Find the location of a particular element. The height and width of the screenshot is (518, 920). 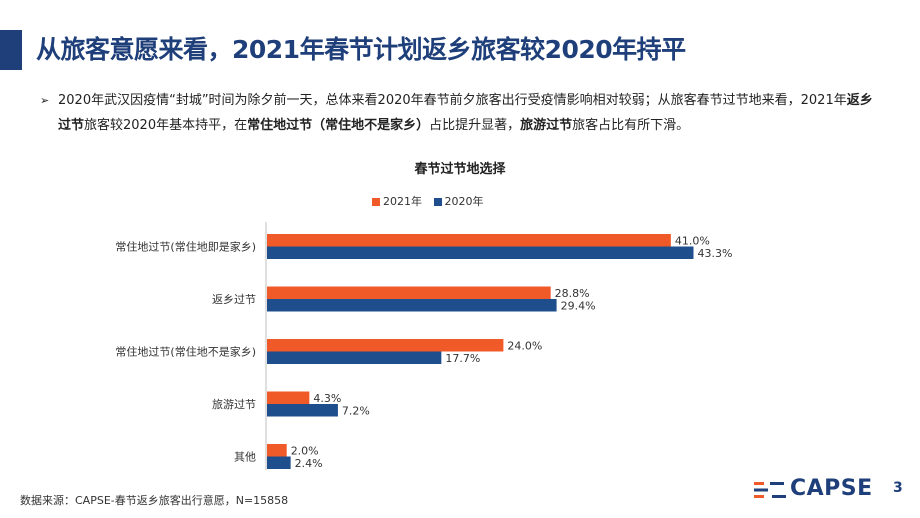

legend-item-2020: 2020年 is located at coordinates (458, 201).